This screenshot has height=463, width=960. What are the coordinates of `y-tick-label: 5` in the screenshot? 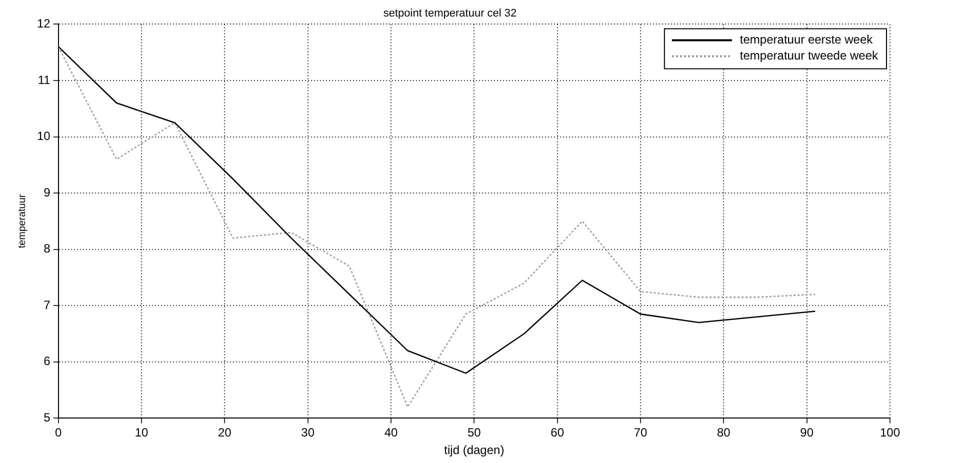 It's located at (47, 417).